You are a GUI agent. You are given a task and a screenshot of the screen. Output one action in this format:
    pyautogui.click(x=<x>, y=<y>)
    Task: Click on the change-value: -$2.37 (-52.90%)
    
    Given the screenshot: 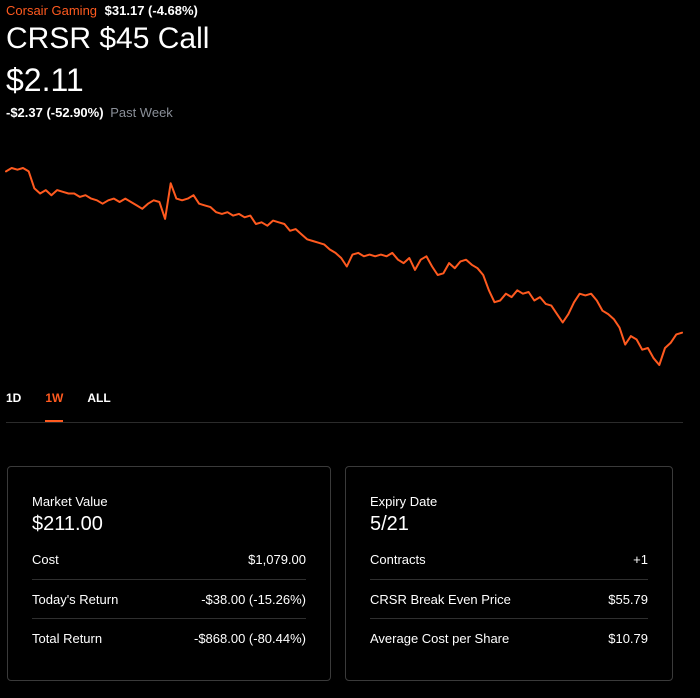 What is the action you would take?
    pyautogui.click(x=55, y=112)
    